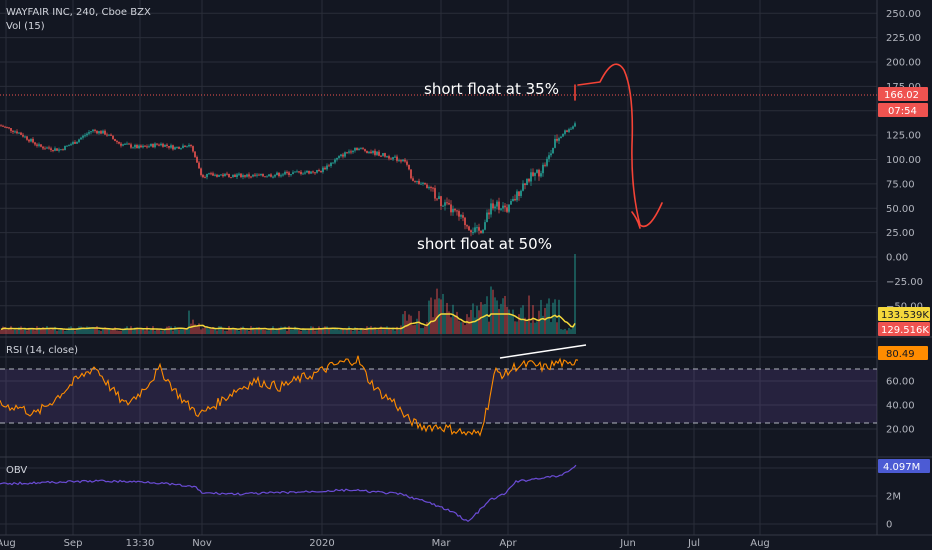 This screenshot has height=550, width=932. What do you see at coordinates (900, 406) in the screenshot?
I see `rsi-axis-labels: 60.00 40.00 20.00` at bounding box center [900, 406].